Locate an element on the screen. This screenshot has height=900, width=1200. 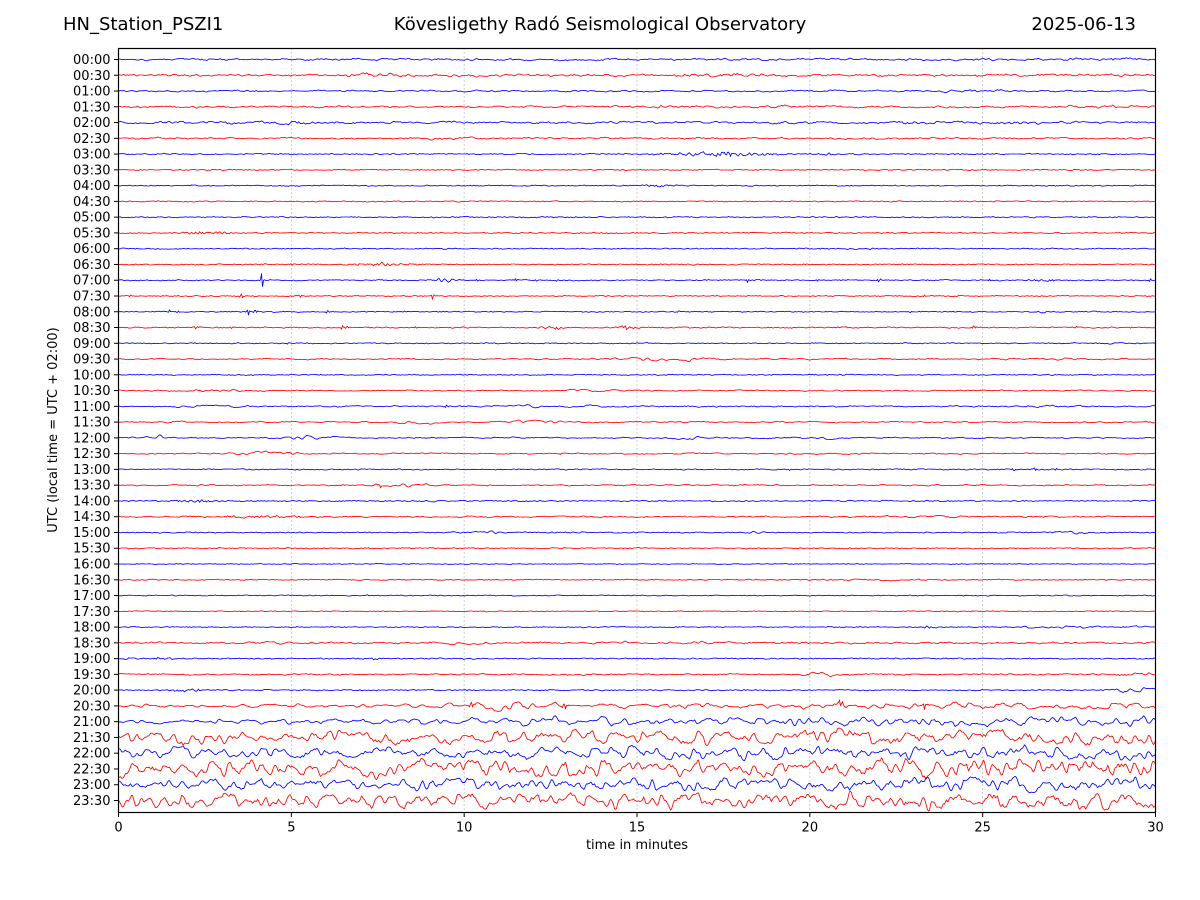
trace-07:30 is located at coordinates (637, 296).